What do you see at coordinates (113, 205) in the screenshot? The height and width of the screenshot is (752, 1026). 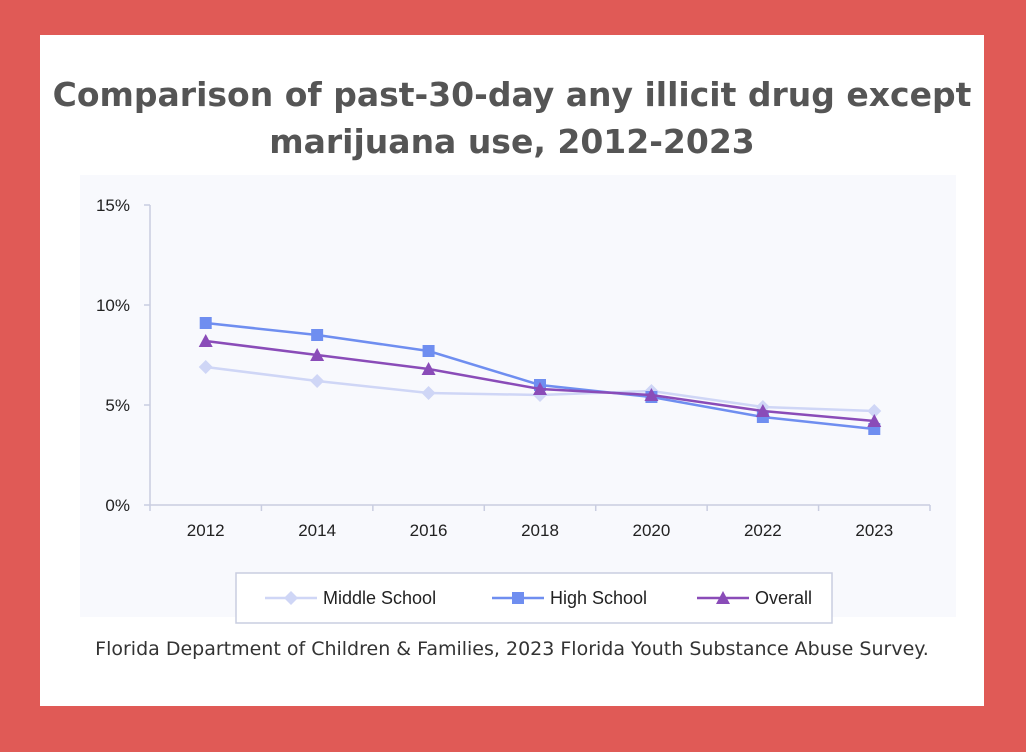 I see `y-tick-label: 15%` at bounding box center [113, 205].